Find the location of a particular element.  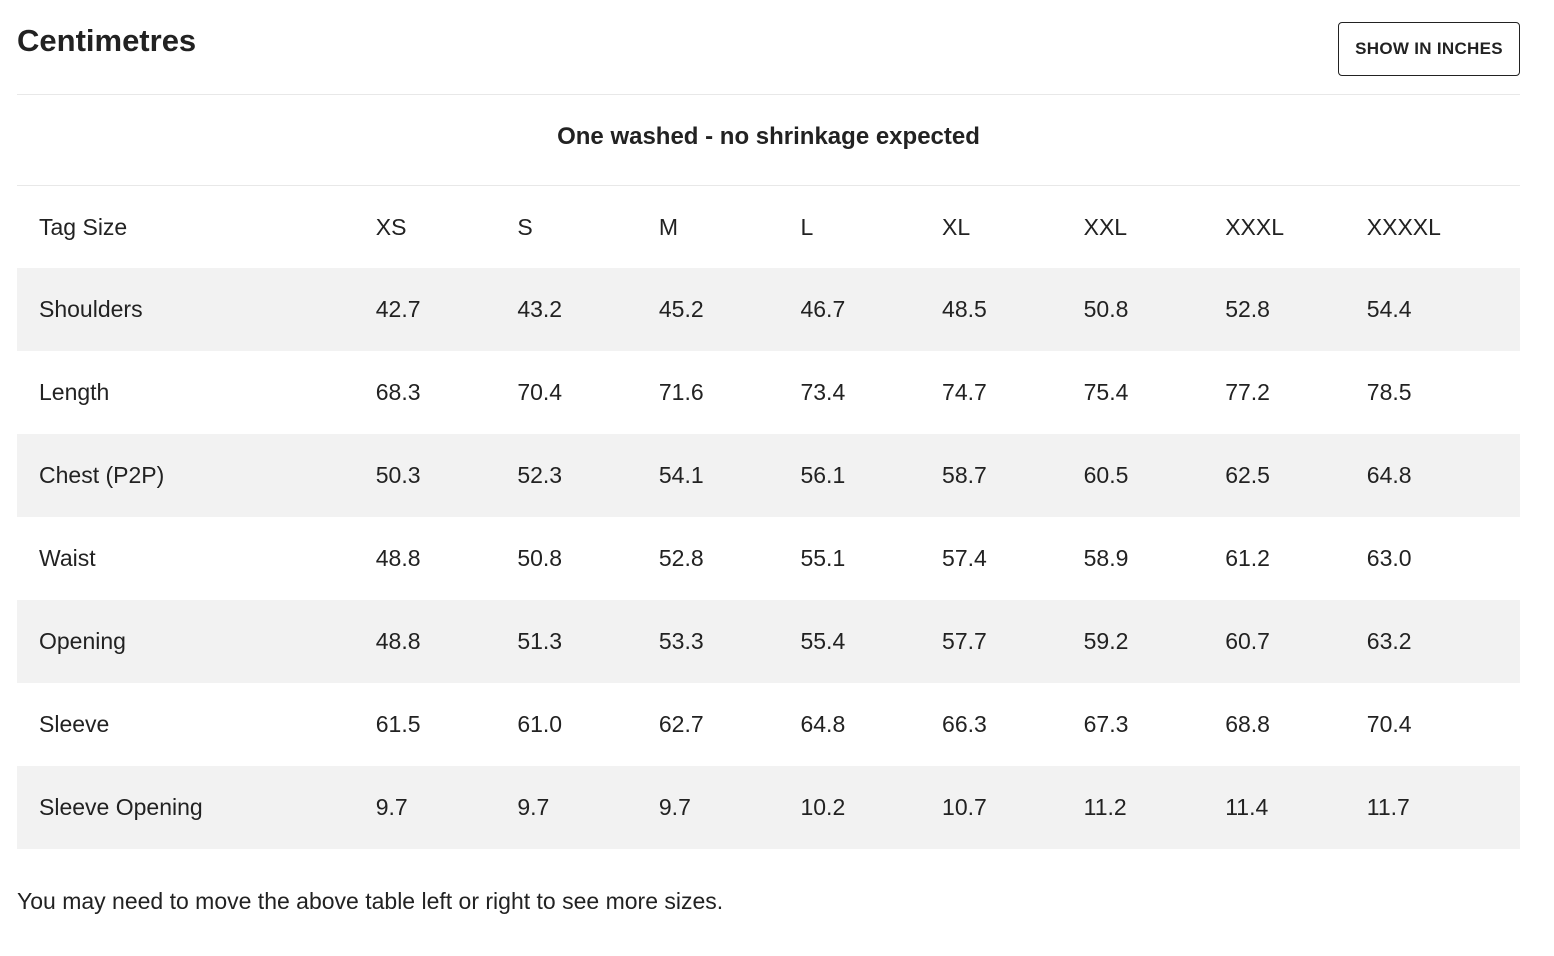

table-cell: 59.2 is located at coordinates (1106, 641).